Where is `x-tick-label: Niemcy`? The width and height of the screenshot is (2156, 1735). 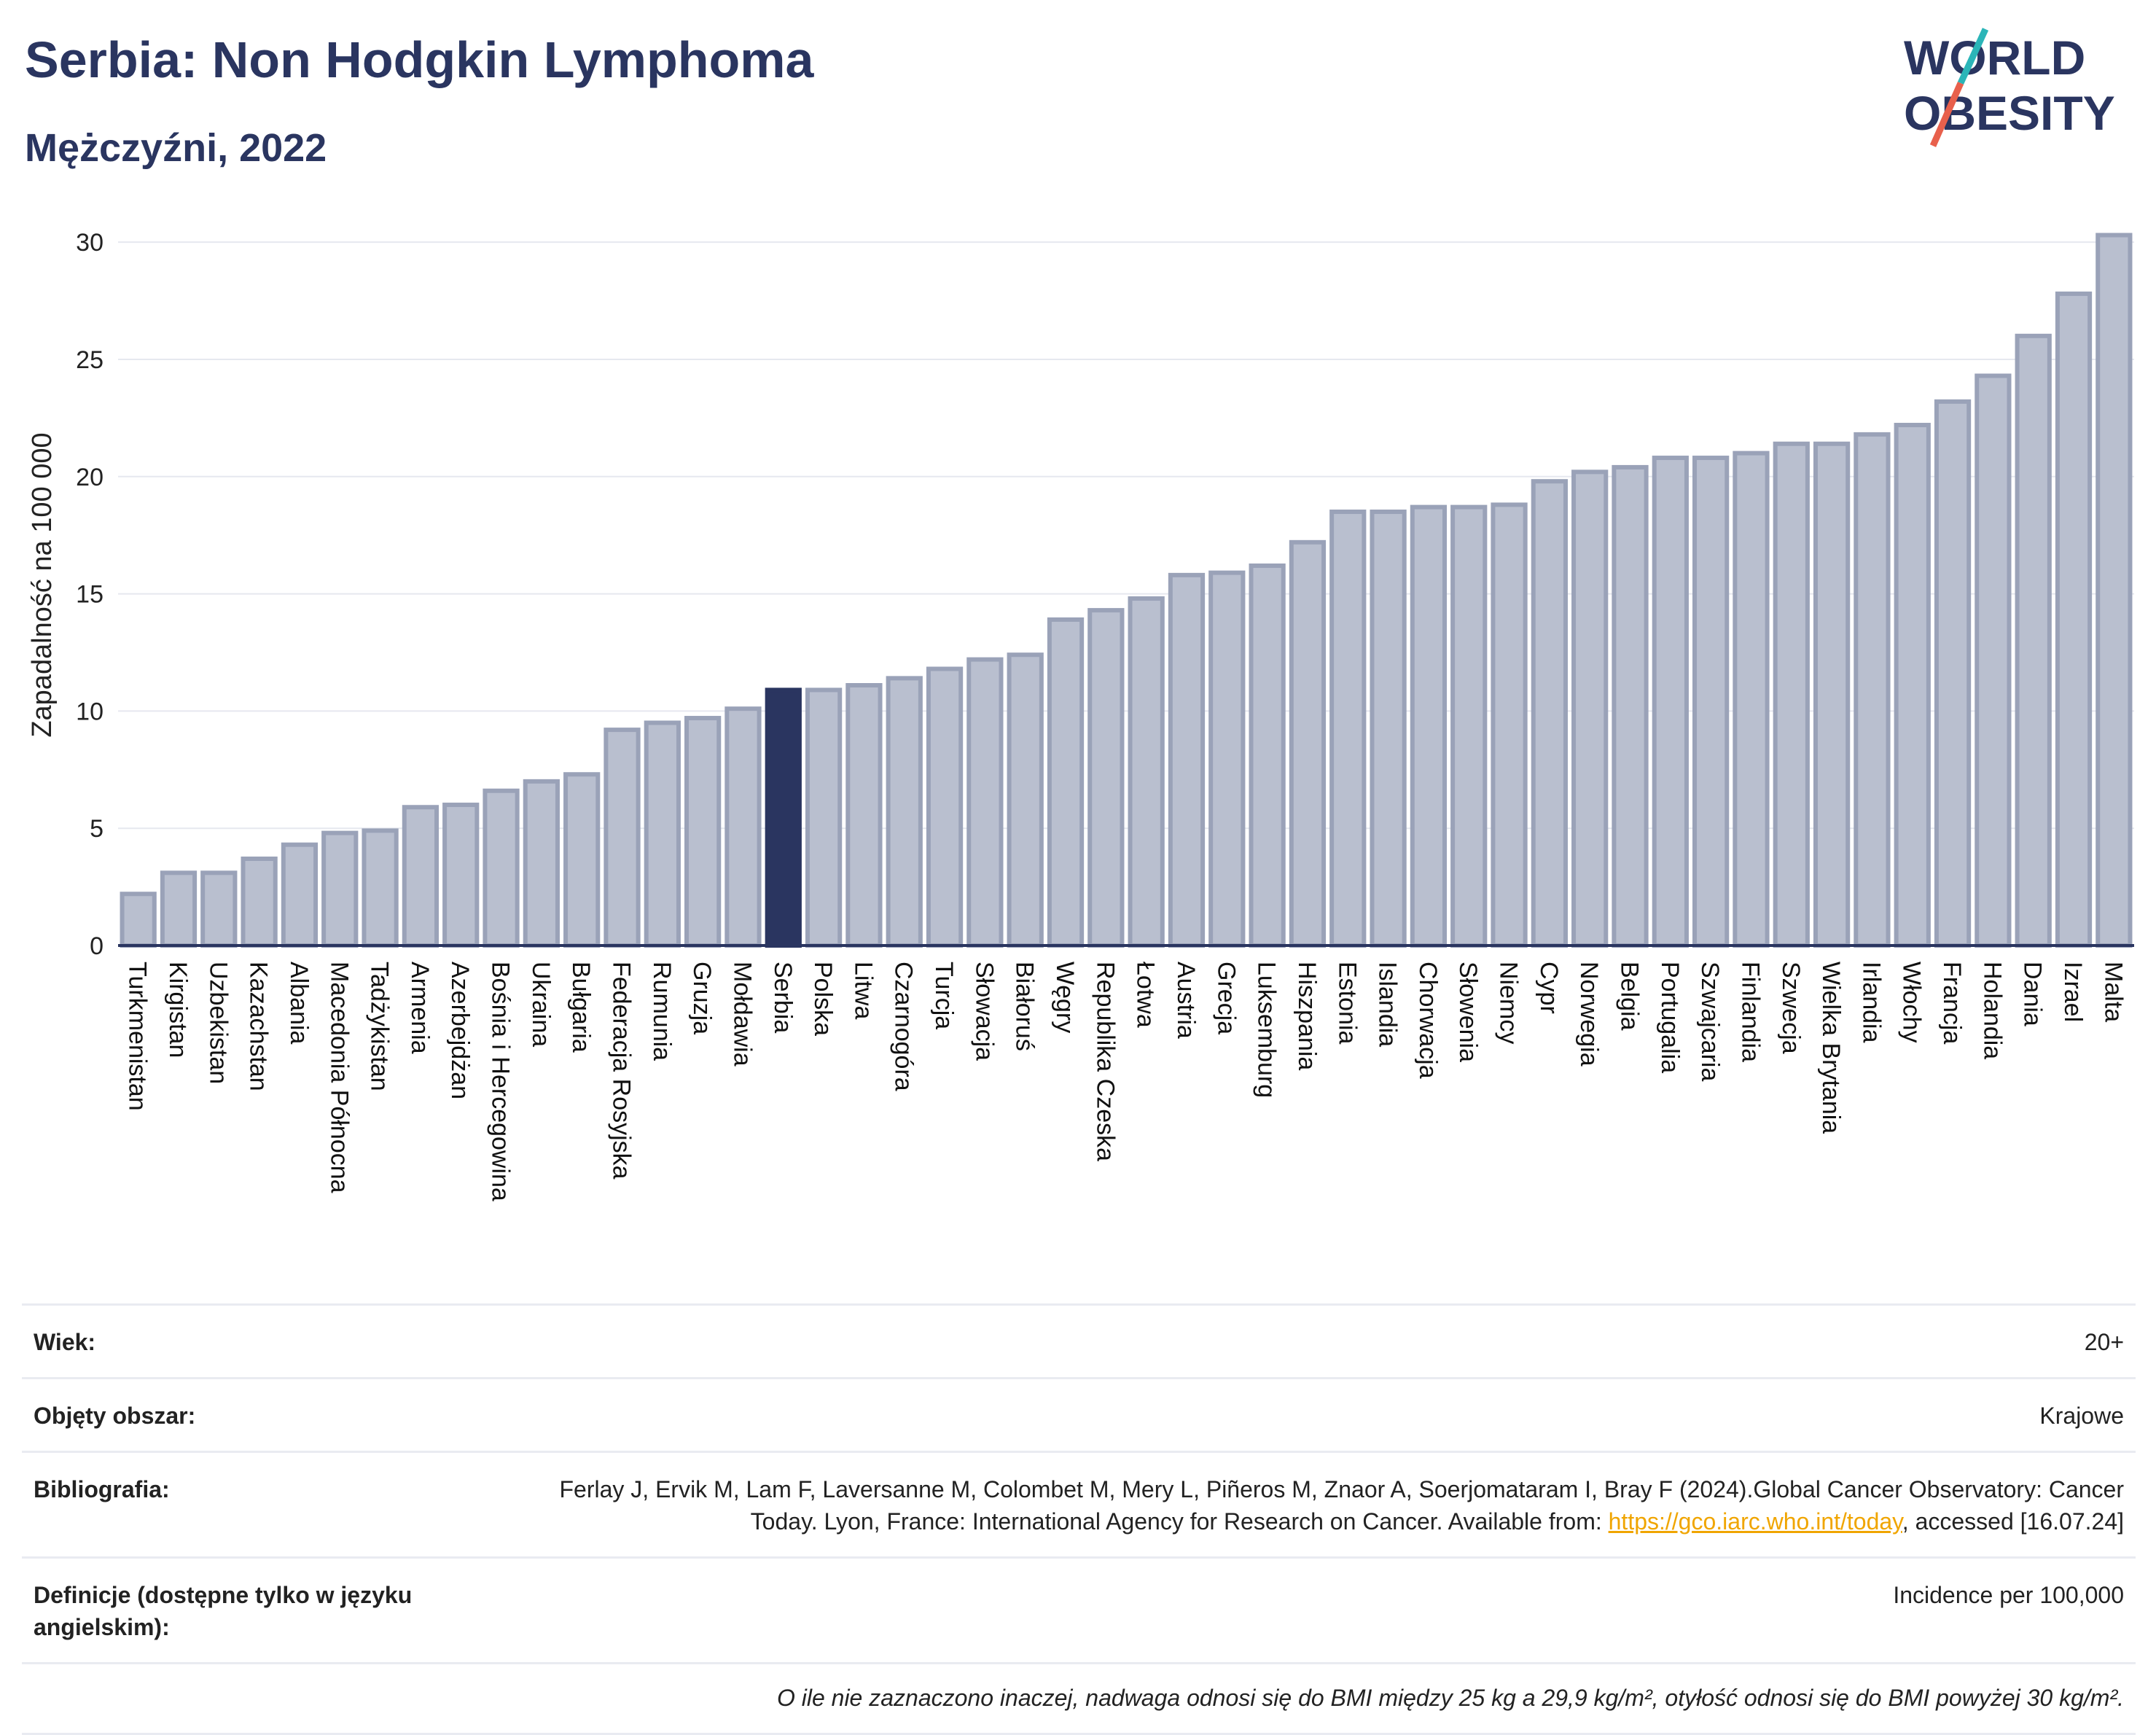 x-tick-label: Niemcy is located at coordinates (1509, 1003).